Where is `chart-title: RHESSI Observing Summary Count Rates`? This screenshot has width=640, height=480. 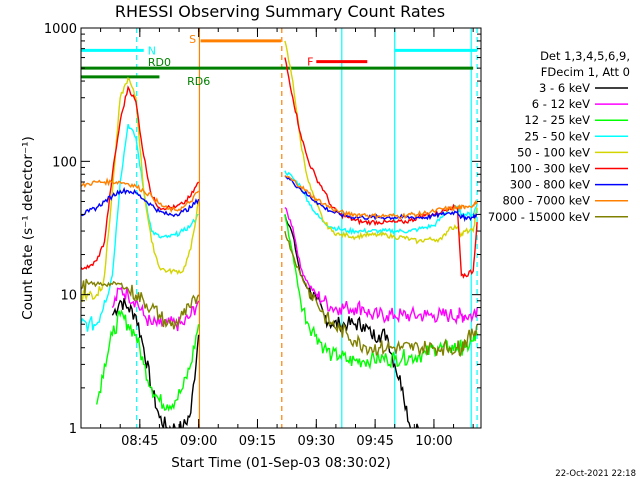
chart-title: RHESSI Observing Summary Count Rates is located at coordinates (280, 11).